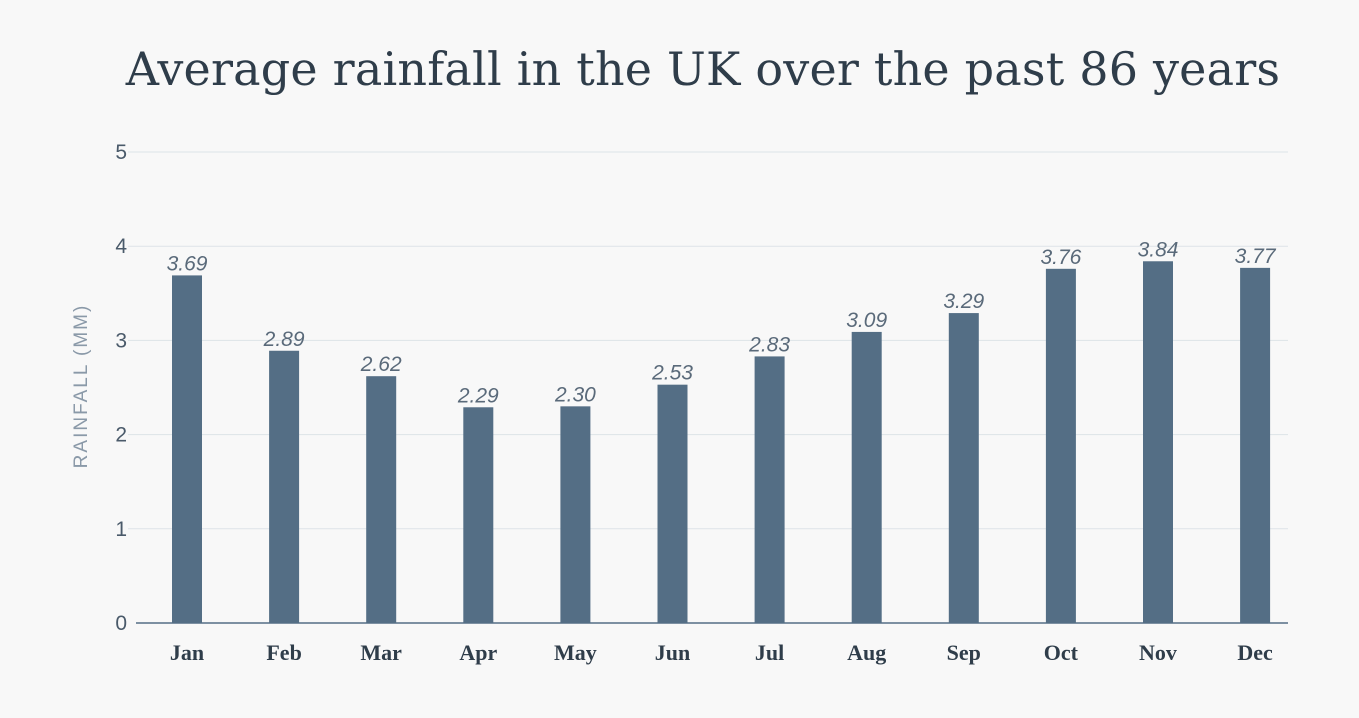 This screenshot has width=1359, height=718. What do you see at coordinates (121, 152) in the screenshot?
I see `y-tick-label: 5` at bounding box center [121, 152].